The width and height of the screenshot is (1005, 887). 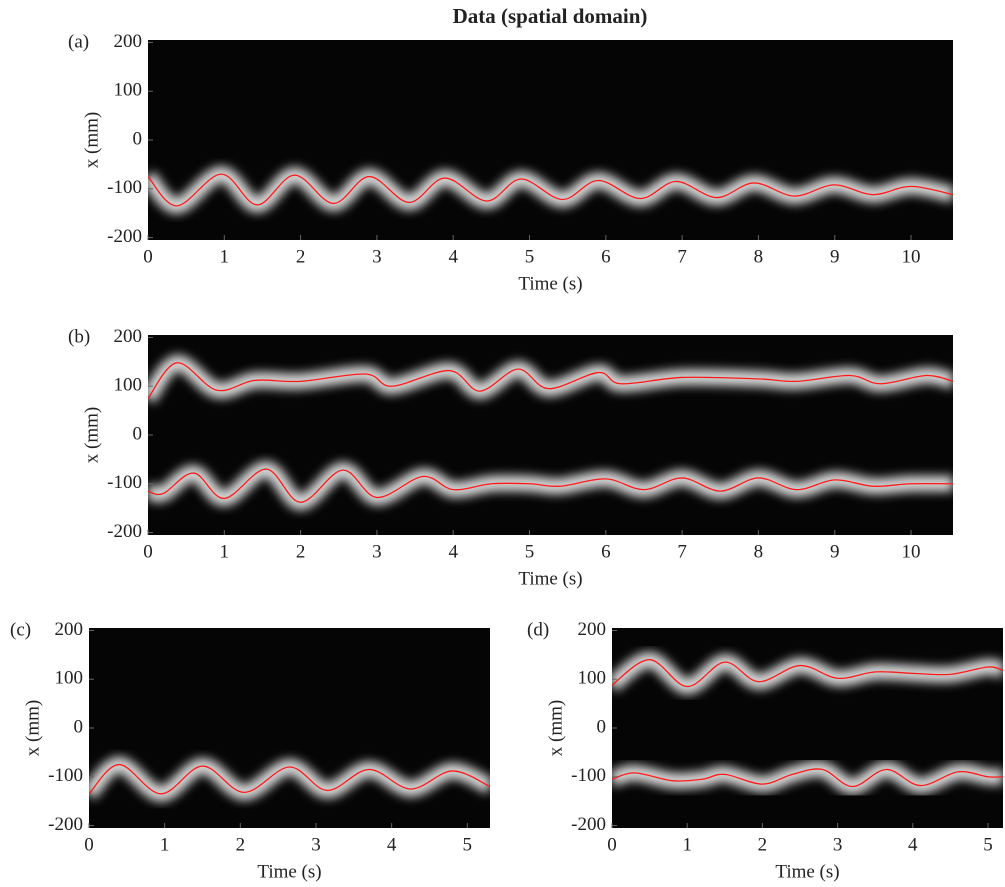 I want to click on panel-label: (d), so click(x=538, y=629).